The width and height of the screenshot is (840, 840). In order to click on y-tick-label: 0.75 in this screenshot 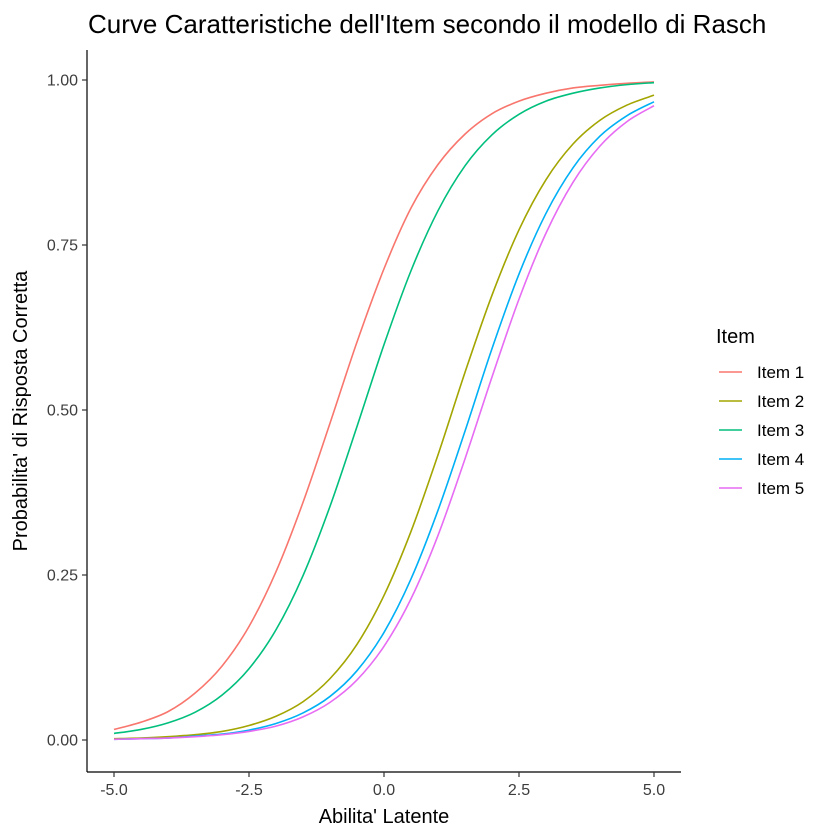, I will do `click(62, 246)`.